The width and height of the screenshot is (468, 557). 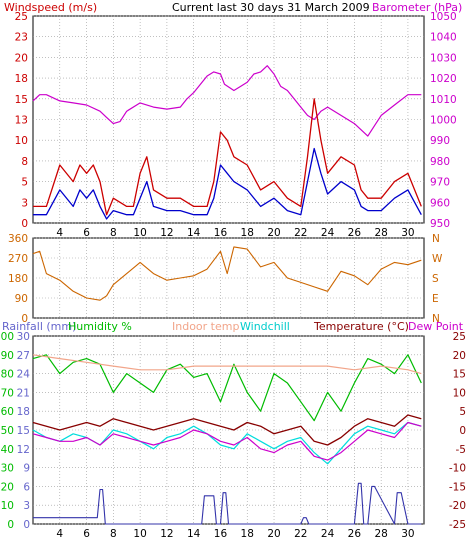 I want to click on rainfall-tick-label: 6, so click(x=26, y=487).